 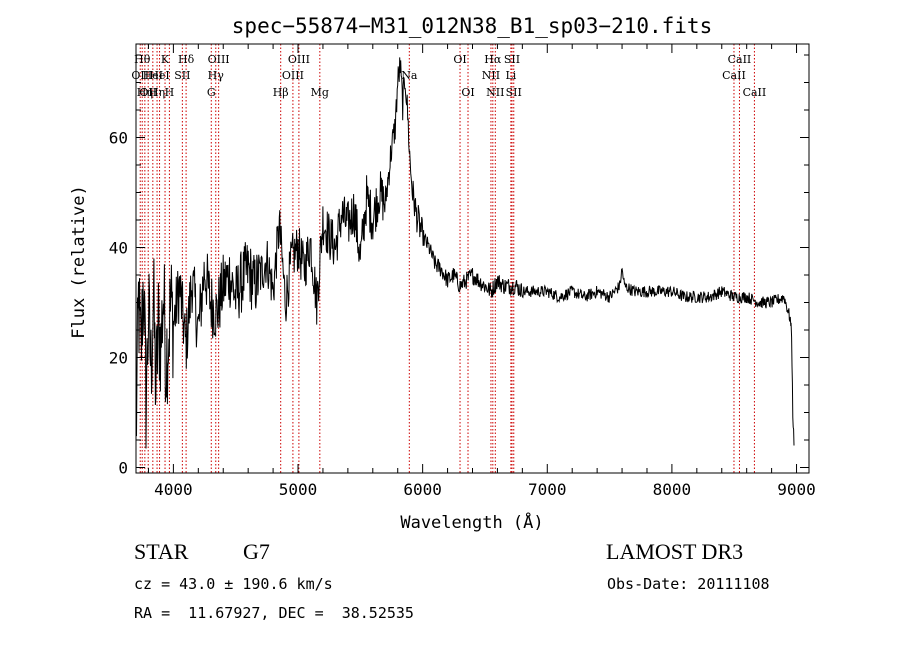 I want to click on x-tick-label: 8000, so click(x=672, y=489).